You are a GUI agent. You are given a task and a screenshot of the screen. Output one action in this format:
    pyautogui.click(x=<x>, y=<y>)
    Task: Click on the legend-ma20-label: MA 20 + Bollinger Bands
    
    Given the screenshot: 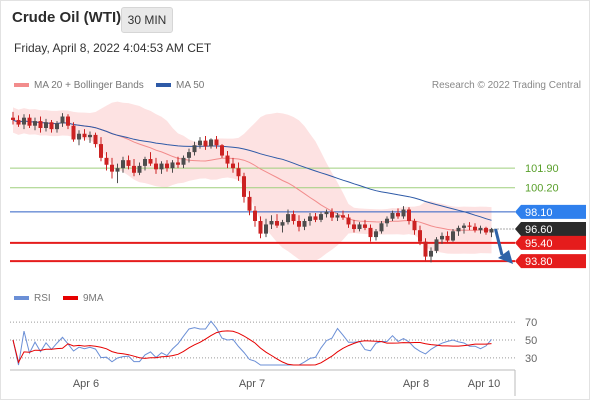 What is the action you would take?
    pyautogui.click(x=89, y=85)
    